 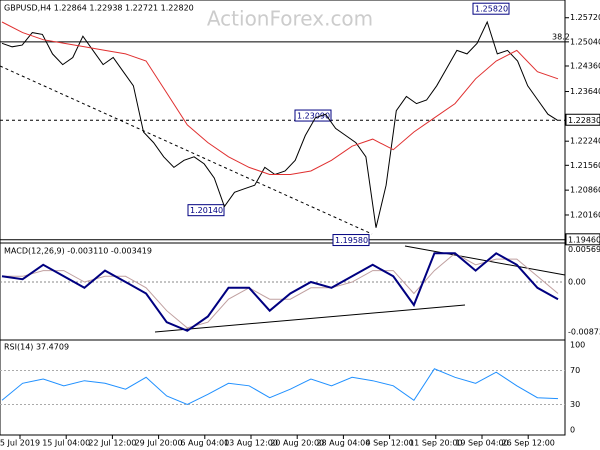 What do you see at coordinates (20, 443) in the screenshot?
I see `x-tick-label: 5 Jul 2019` at bounding box center [20, 443].